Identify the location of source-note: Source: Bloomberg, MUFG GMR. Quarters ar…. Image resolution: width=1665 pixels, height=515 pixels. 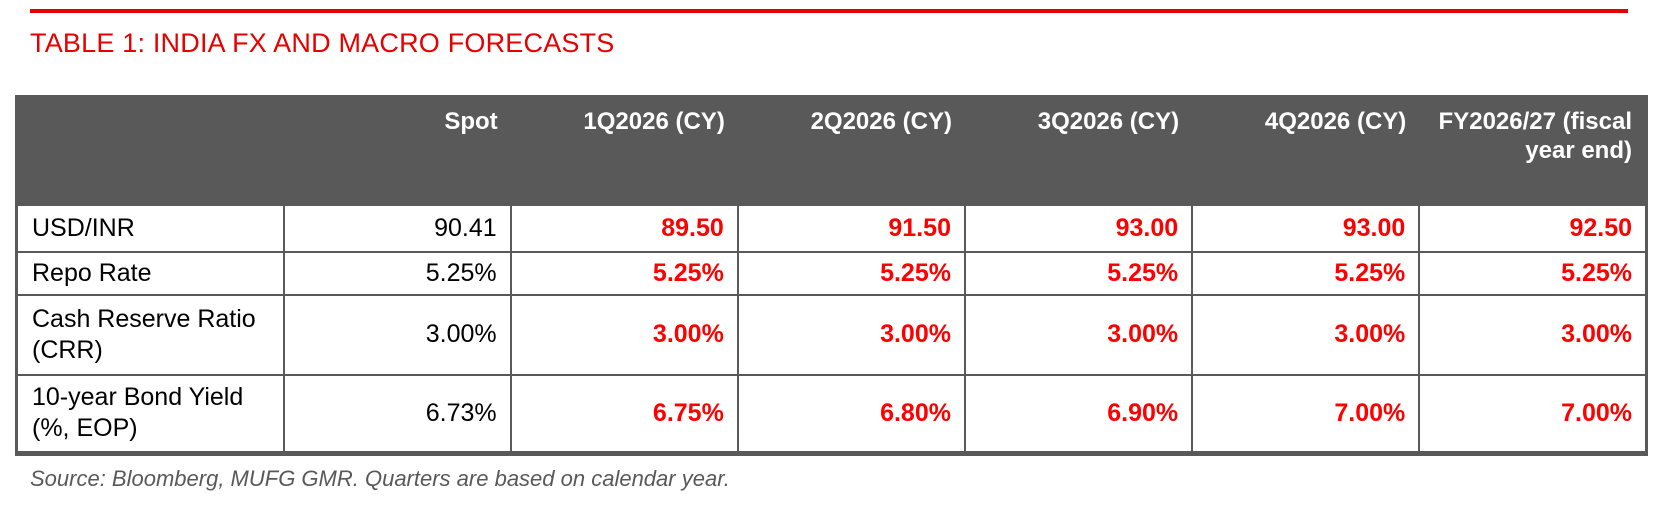
(380, 478).